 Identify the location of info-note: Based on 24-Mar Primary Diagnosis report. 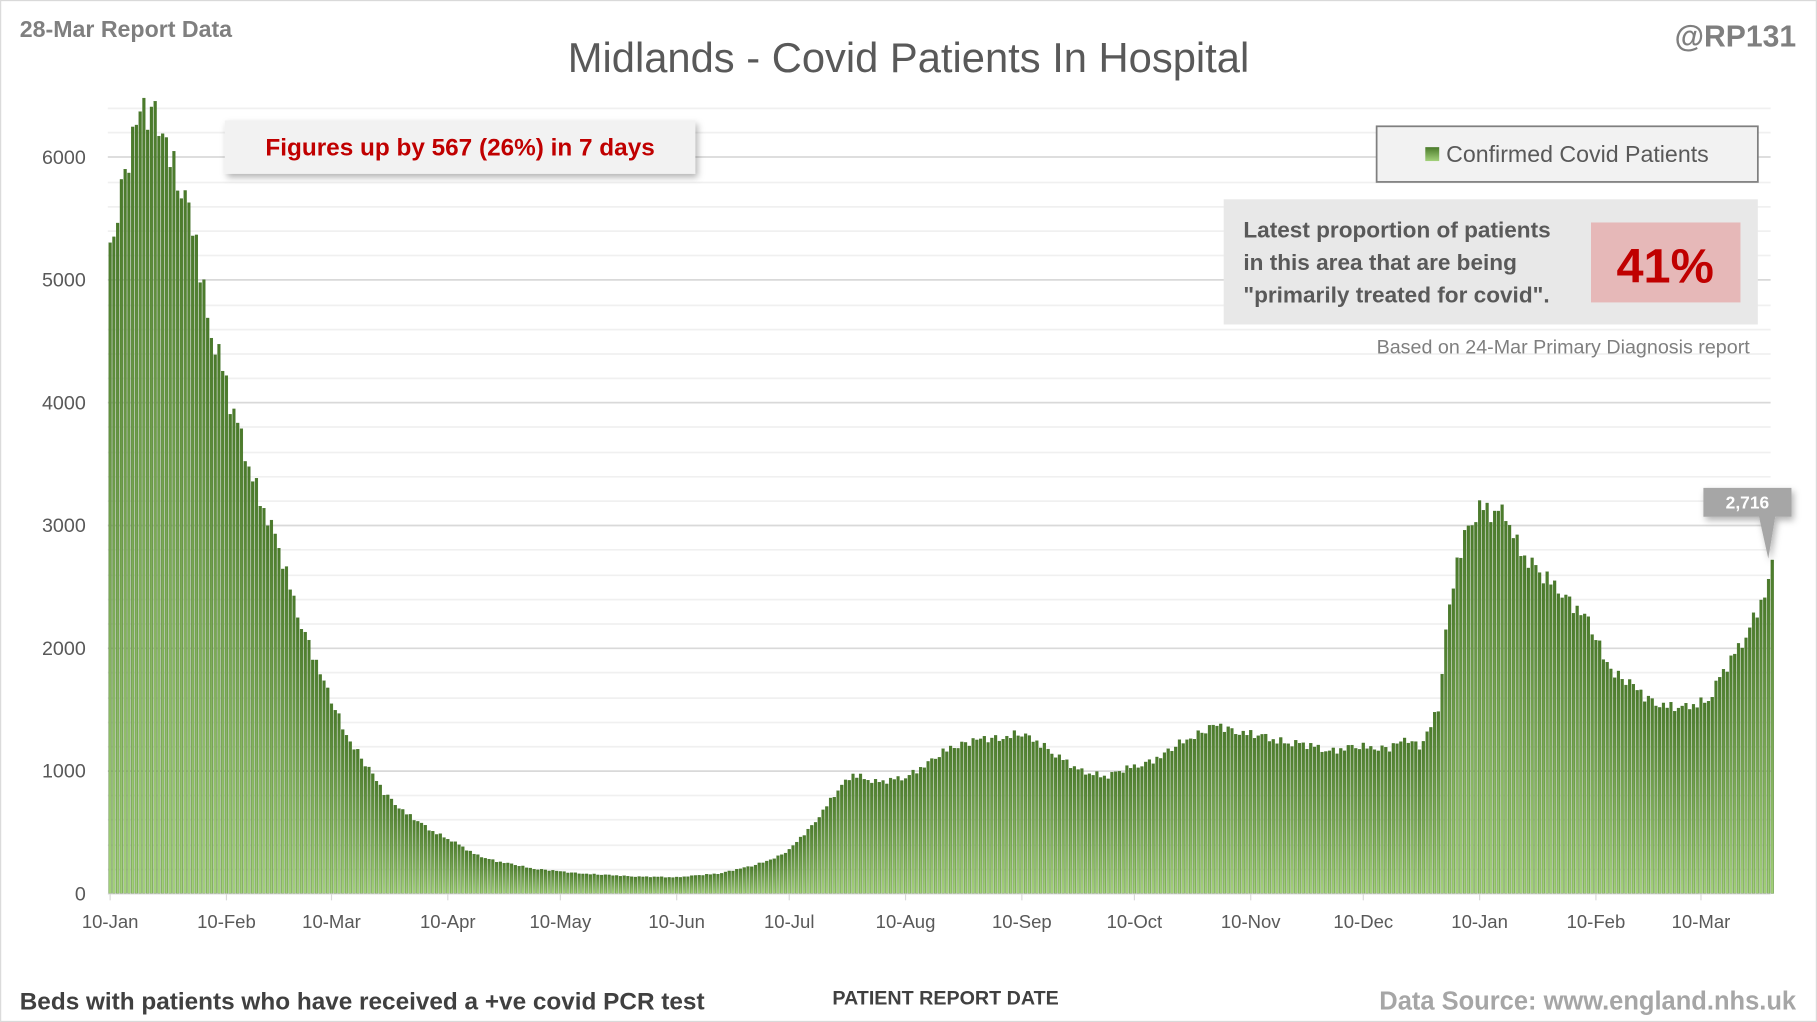
(1564, 347).